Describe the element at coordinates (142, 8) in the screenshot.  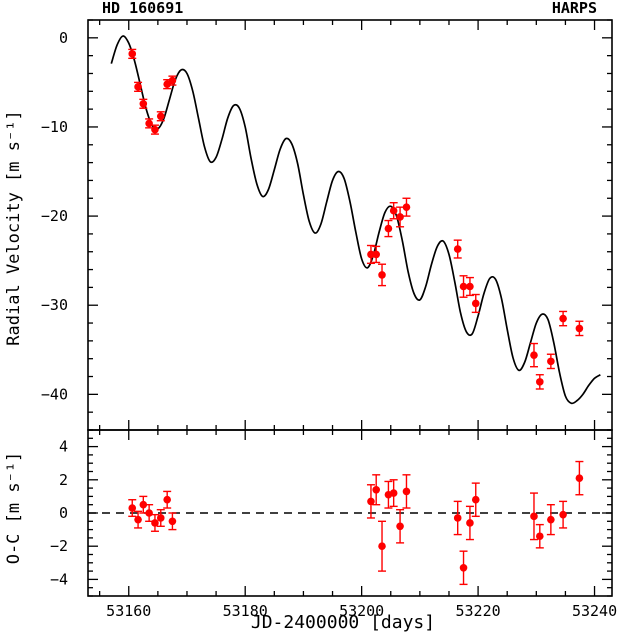
I see `chart-title-star: HD 160691` at that location.